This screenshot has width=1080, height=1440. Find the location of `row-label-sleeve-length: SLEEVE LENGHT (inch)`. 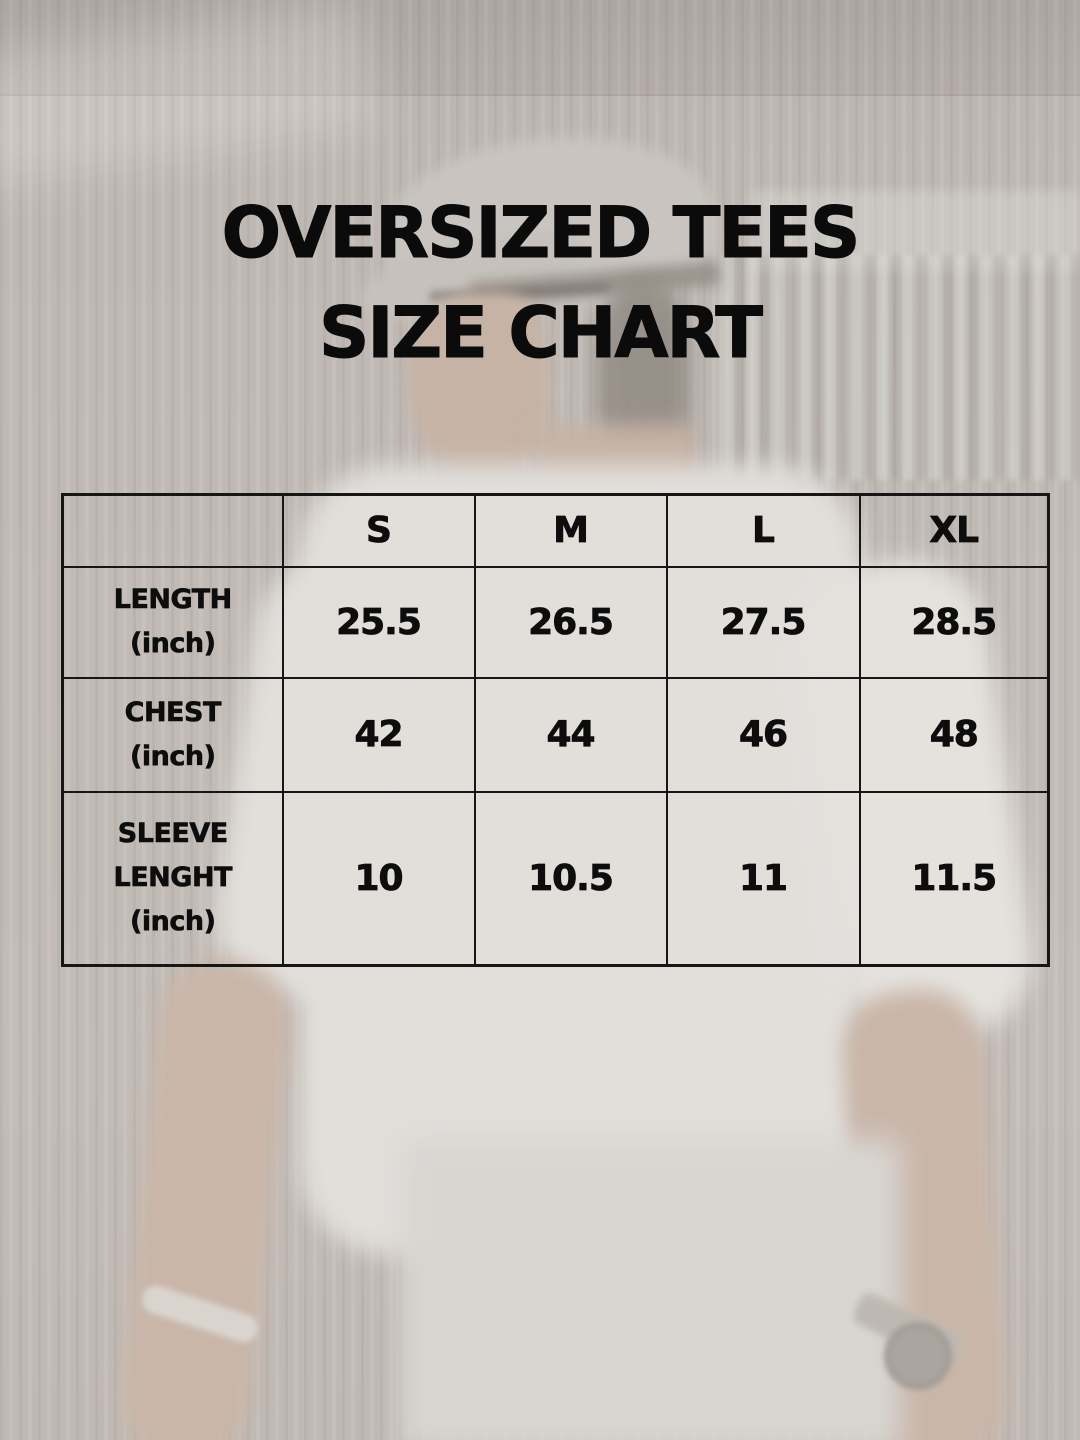

row-label-sleeve-length: SLEEVE LENGHT (inch) is located at coordinates (172, 878).